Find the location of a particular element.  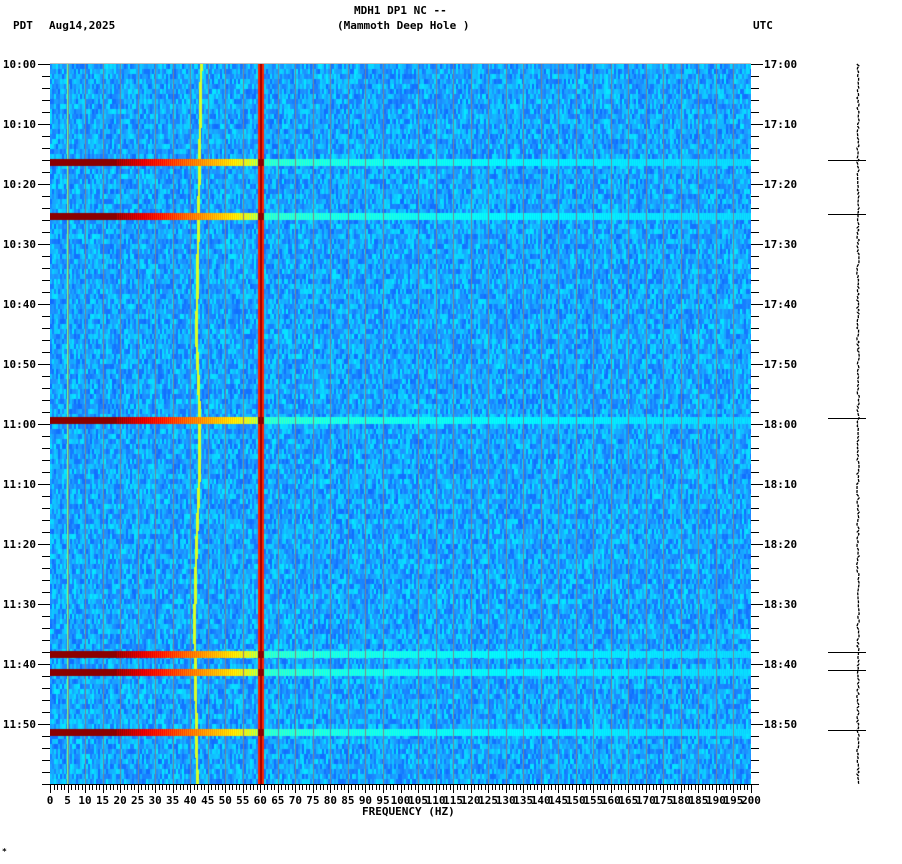

x-tick-label: 160 is located at coordinates (610, 800).